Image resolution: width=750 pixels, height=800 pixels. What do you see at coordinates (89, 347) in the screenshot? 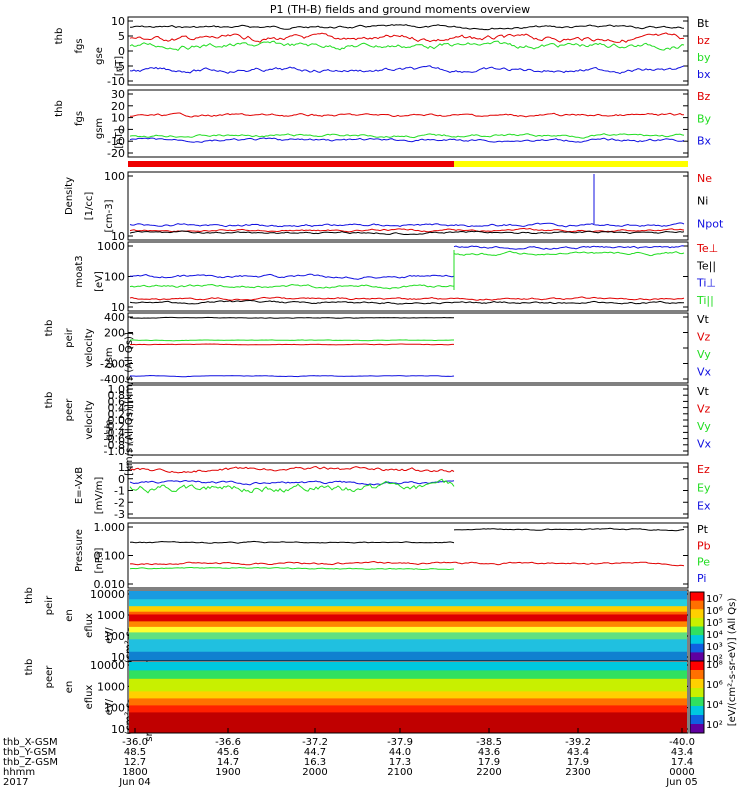
I see `y-axis-label: velocity` at bounding box center [89, 347].